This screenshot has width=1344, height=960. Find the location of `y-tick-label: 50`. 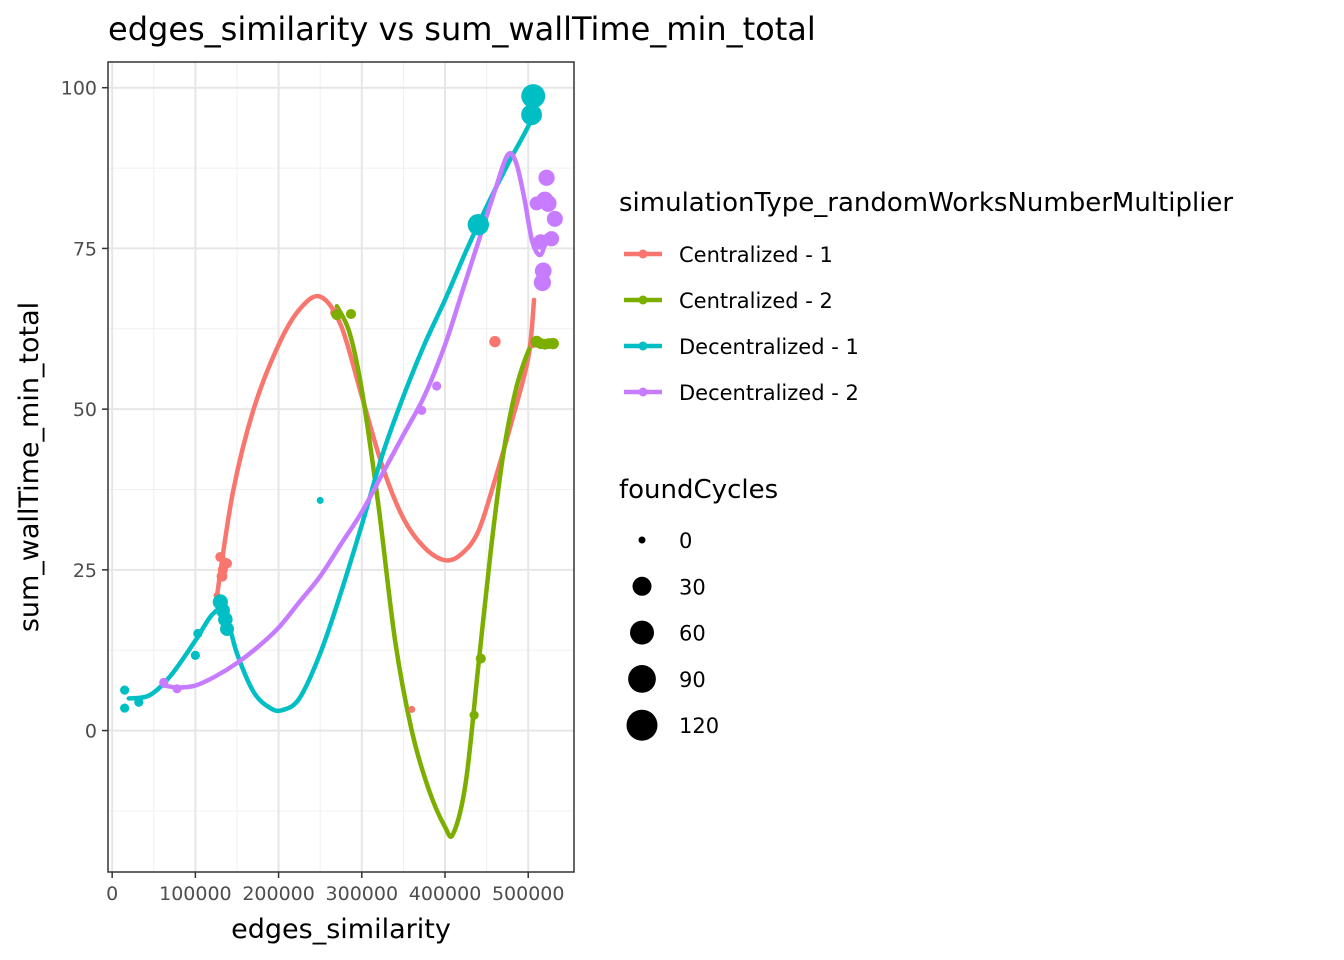

y-tick-label: 50 is located at coordinates (85, 410).